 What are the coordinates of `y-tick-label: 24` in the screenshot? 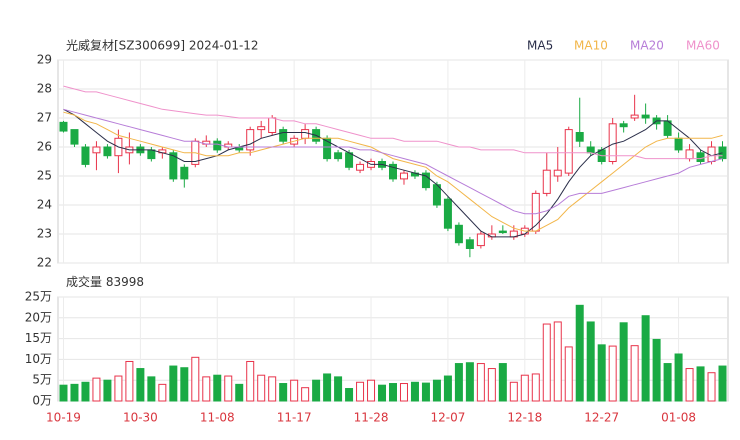 It's located at (44, 205).